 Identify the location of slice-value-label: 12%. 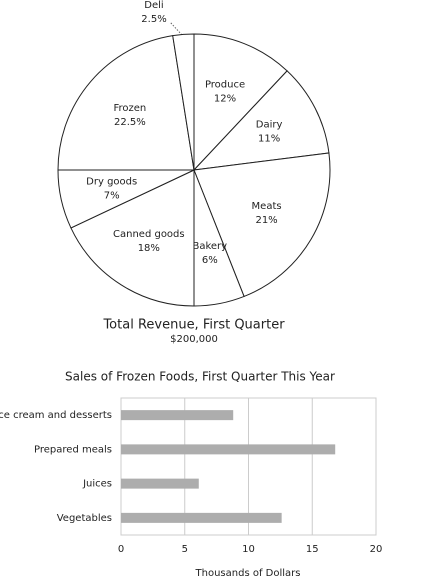
(225, 99).